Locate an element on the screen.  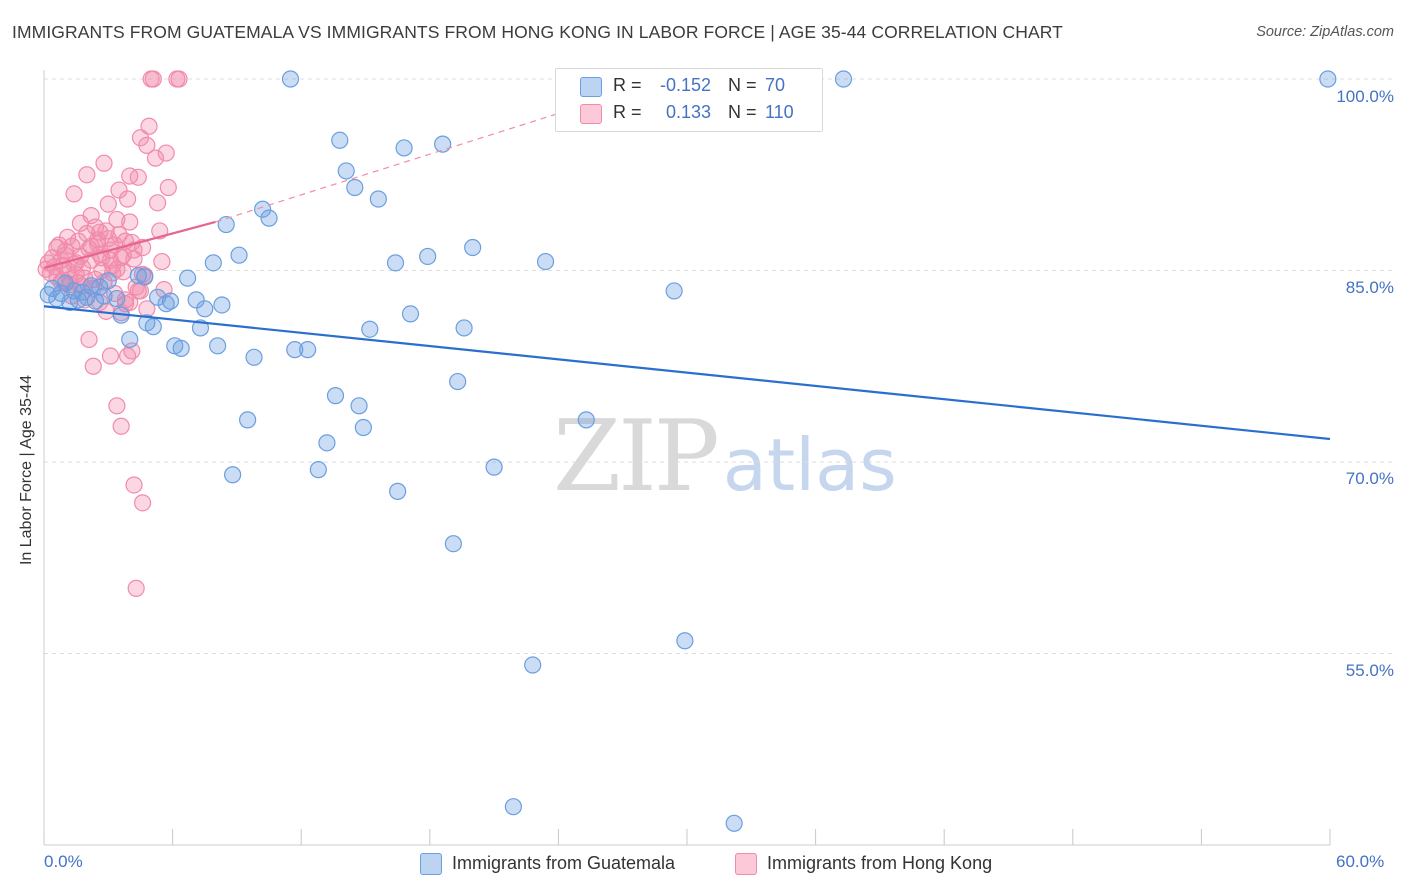
legend-row-guatemala: R = -0.152 N = 70 is located at coordinates (689, 87).